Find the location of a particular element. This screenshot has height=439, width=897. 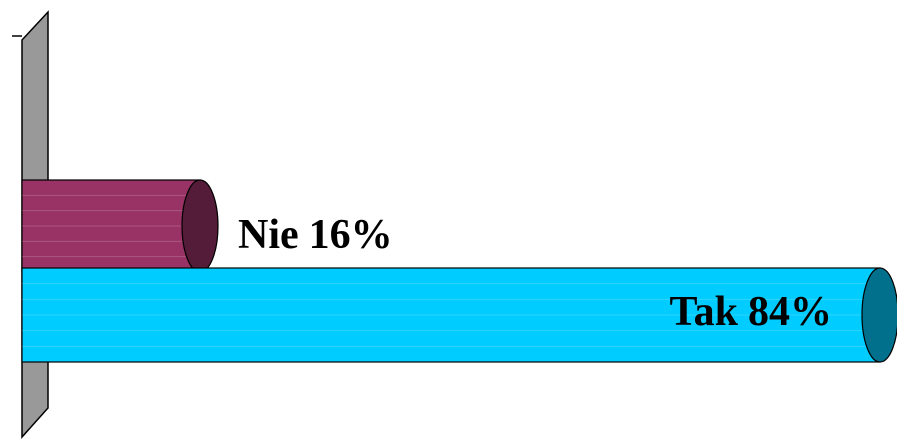

bar is located at coordinates (111, 226).